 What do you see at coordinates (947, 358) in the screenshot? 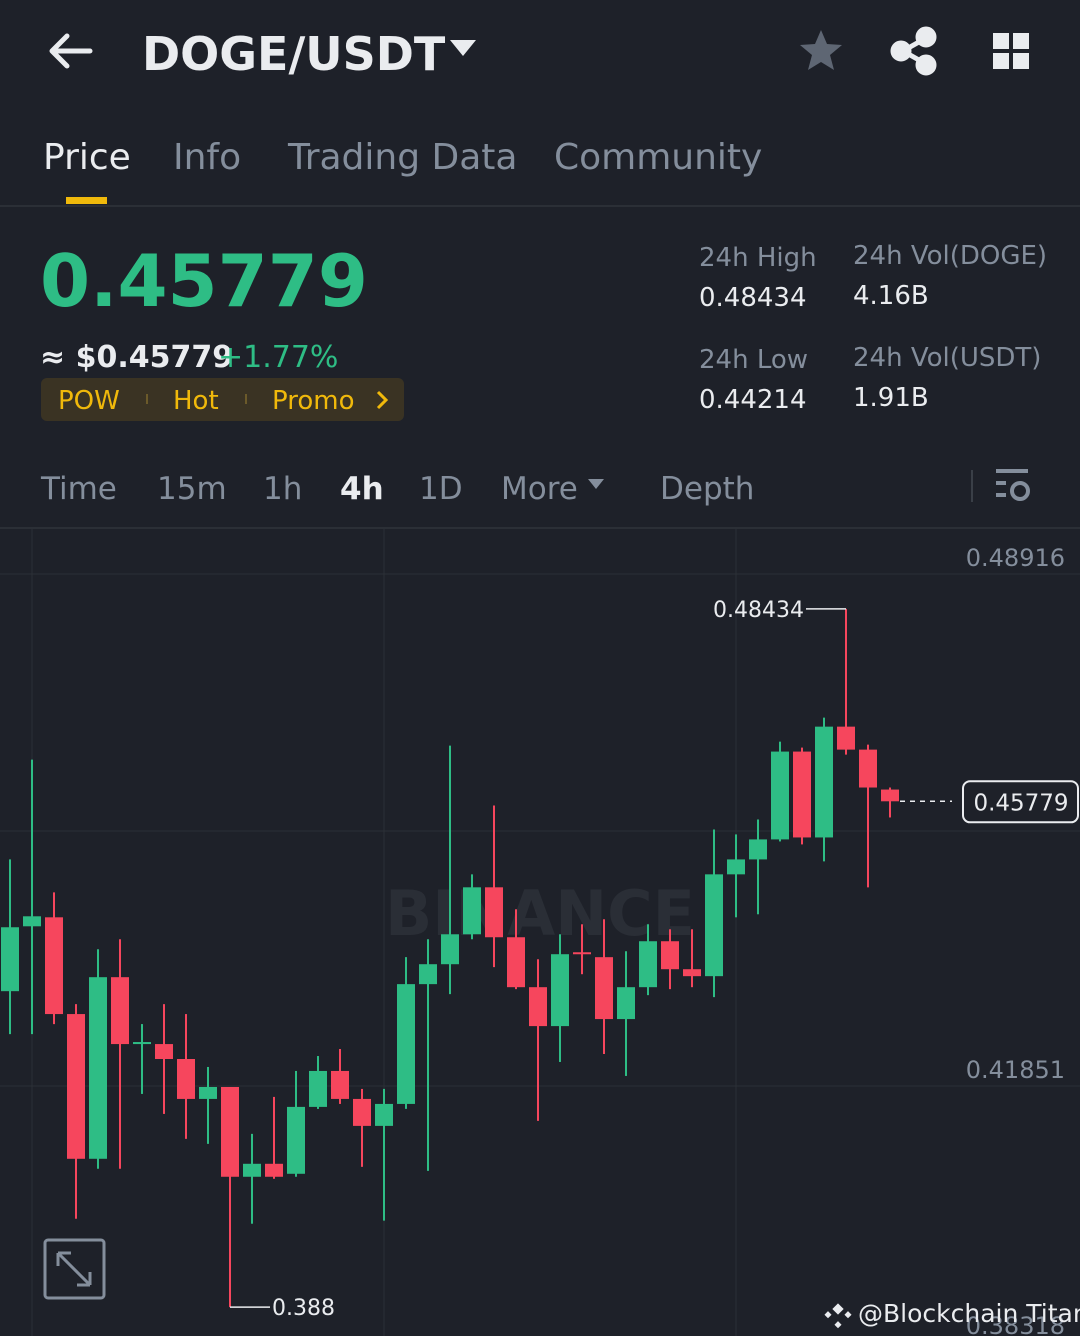
I see `stat-label: 24h Vol(USDT)` at bounding box center [947, 358].